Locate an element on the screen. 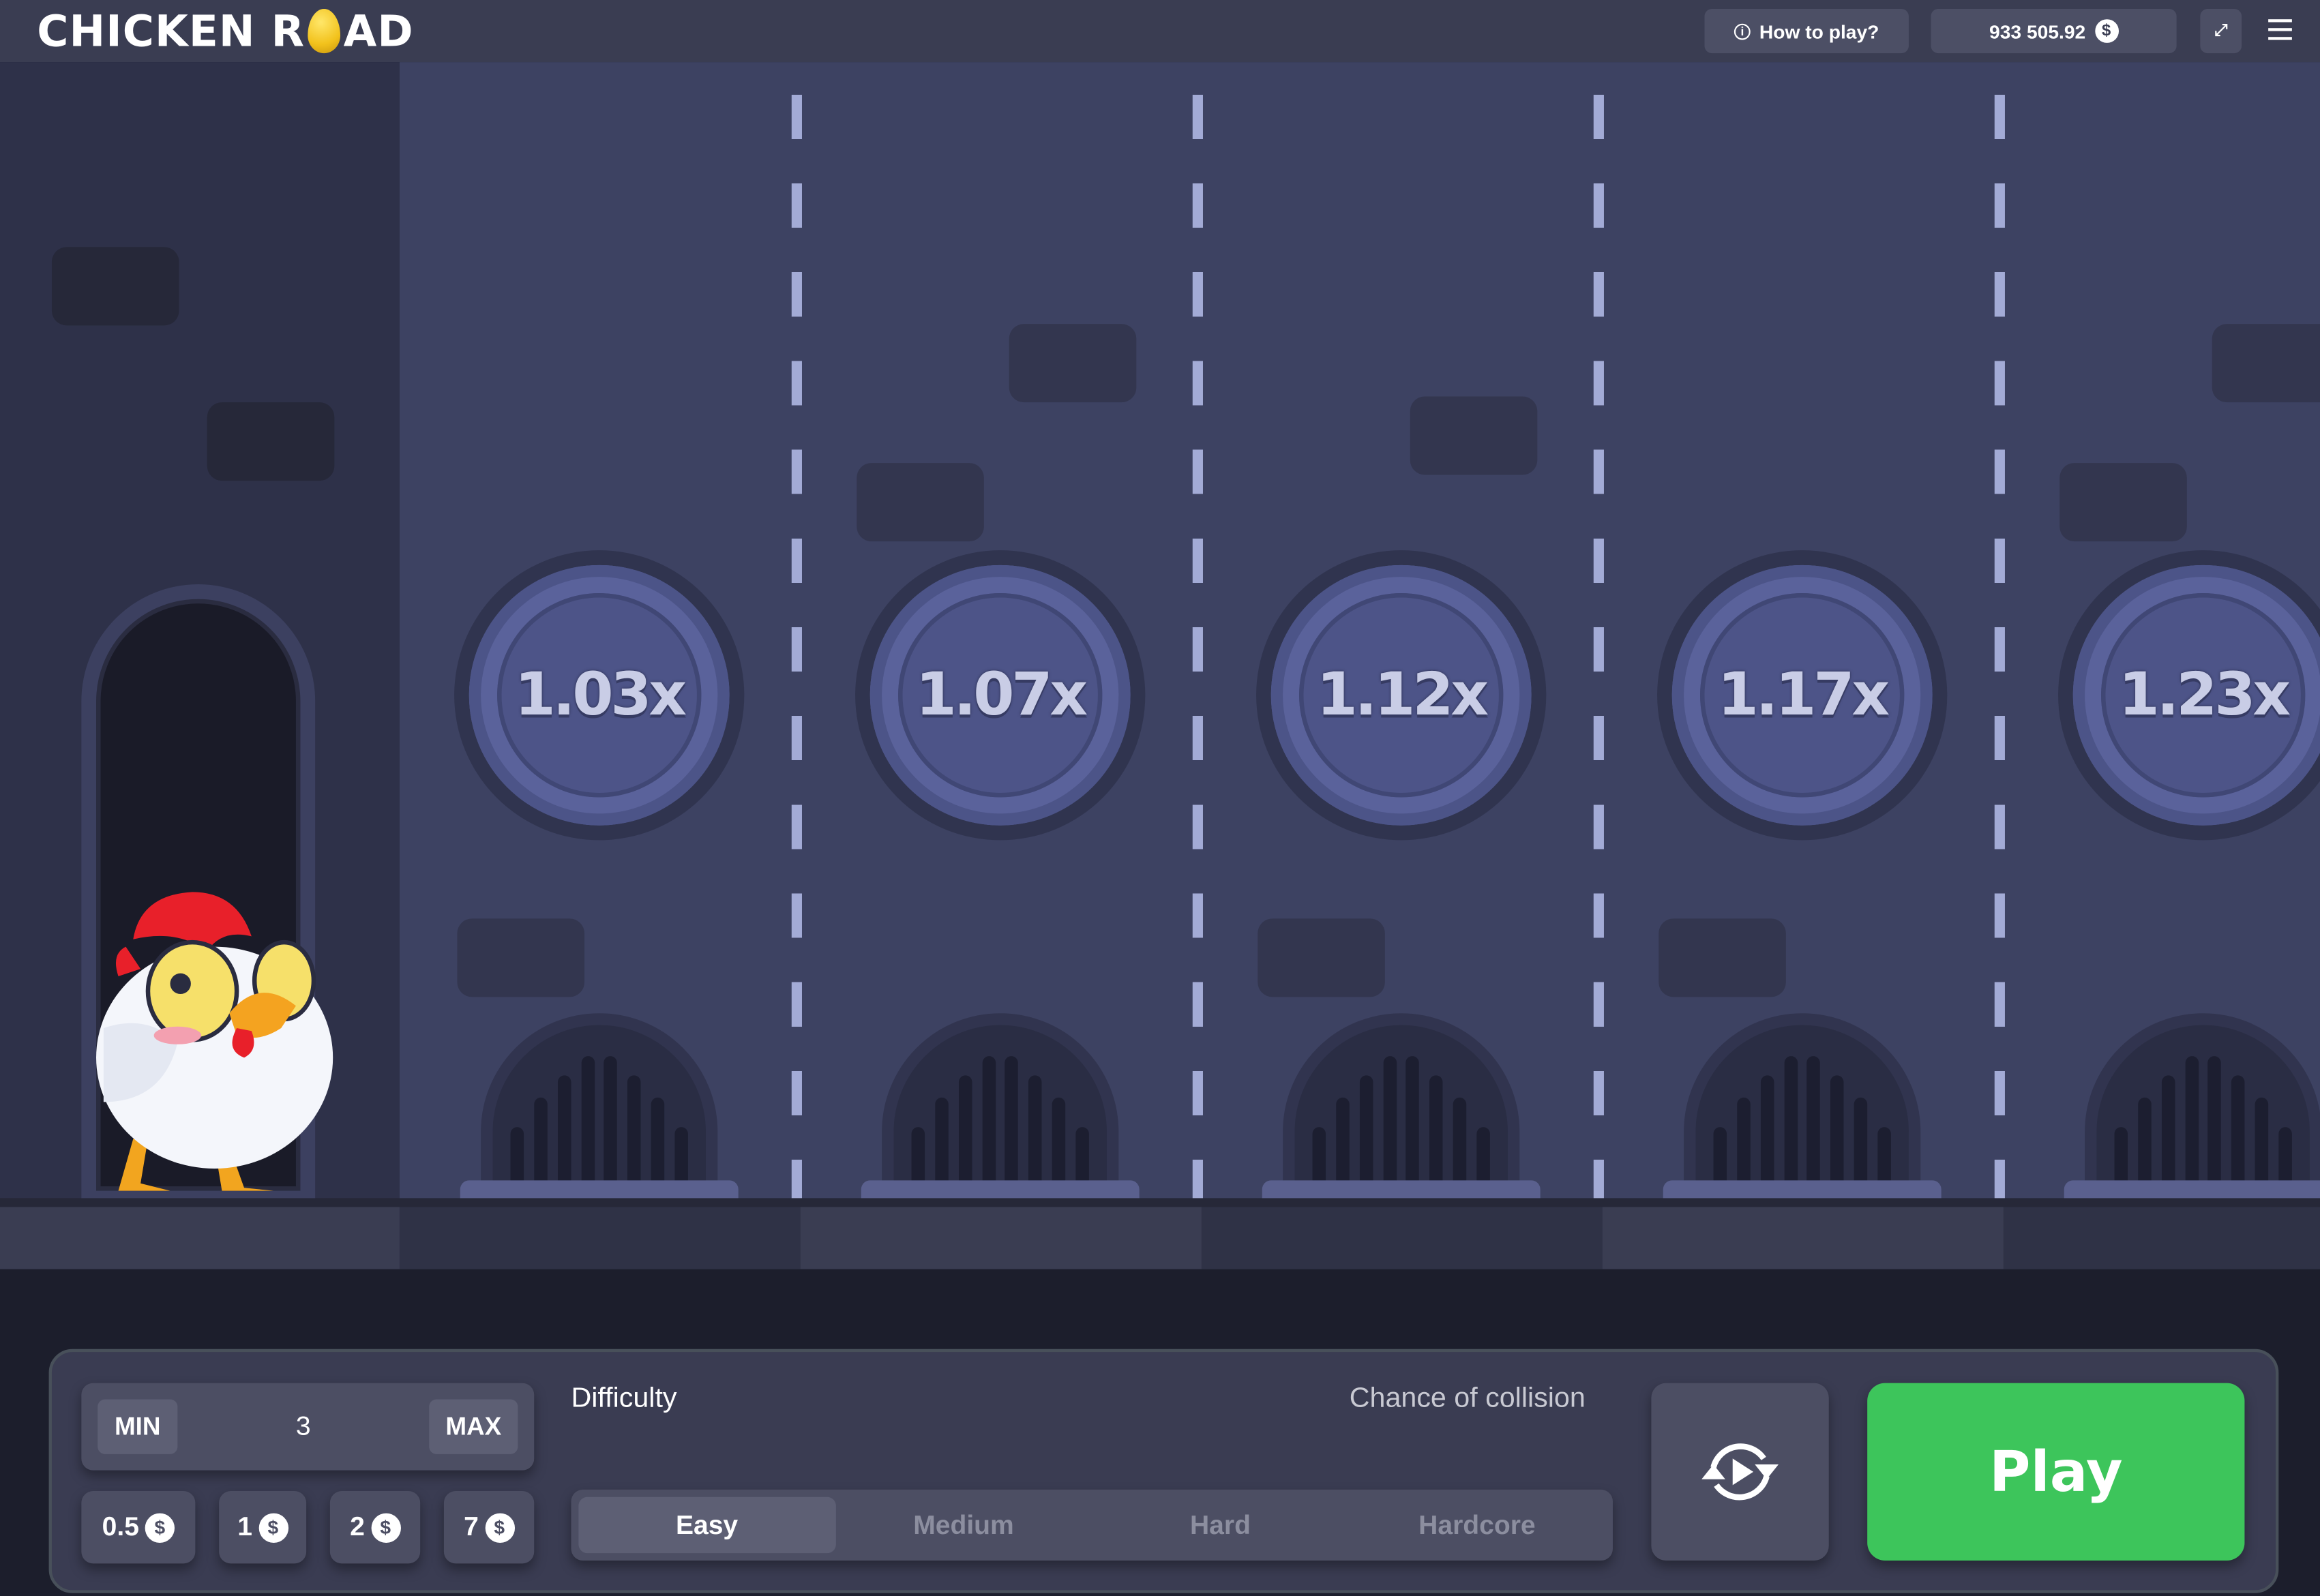  chicken-character is located at coordinates (214, 1041).